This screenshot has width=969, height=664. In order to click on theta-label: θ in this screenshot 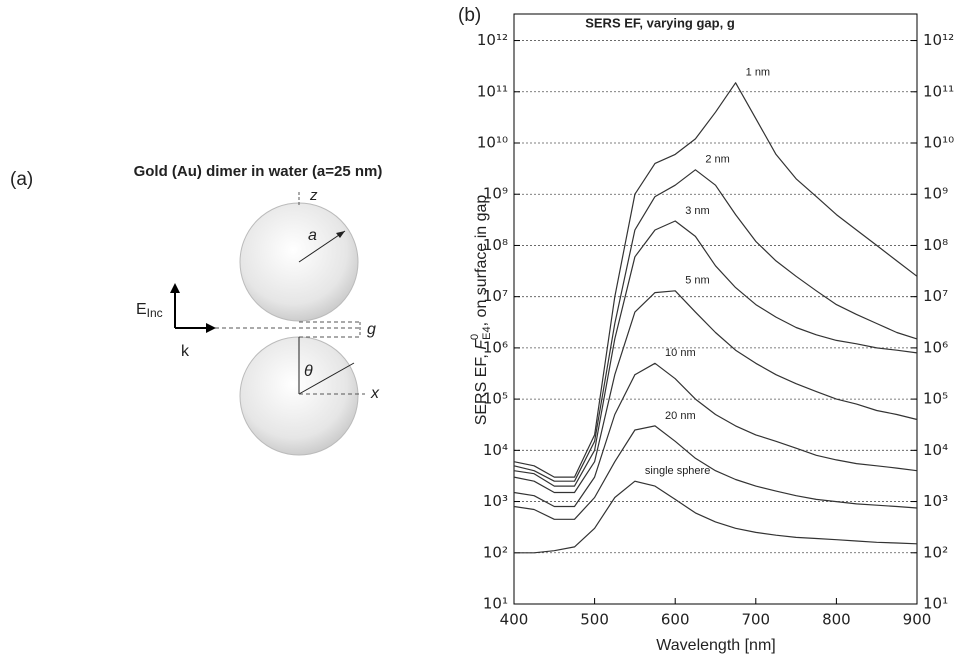, I will do `click(308, 371)`.